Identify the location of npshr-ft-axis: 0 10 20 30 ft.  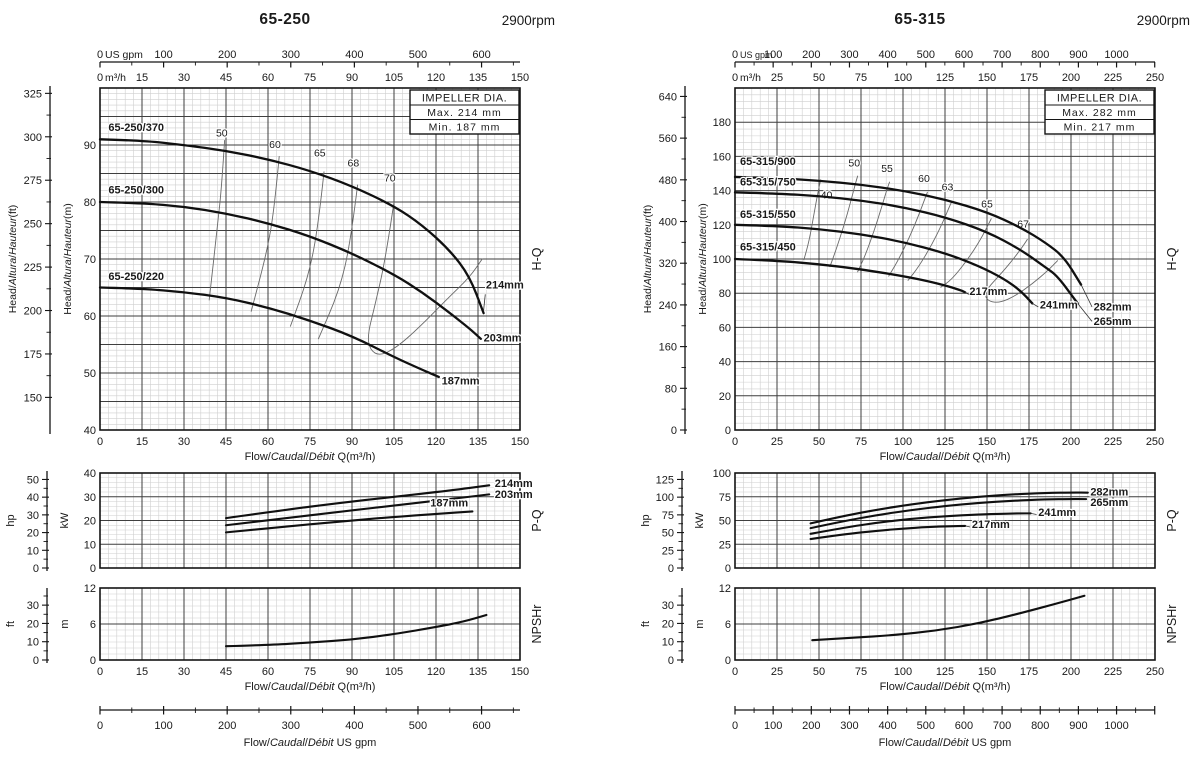
(27, 627).